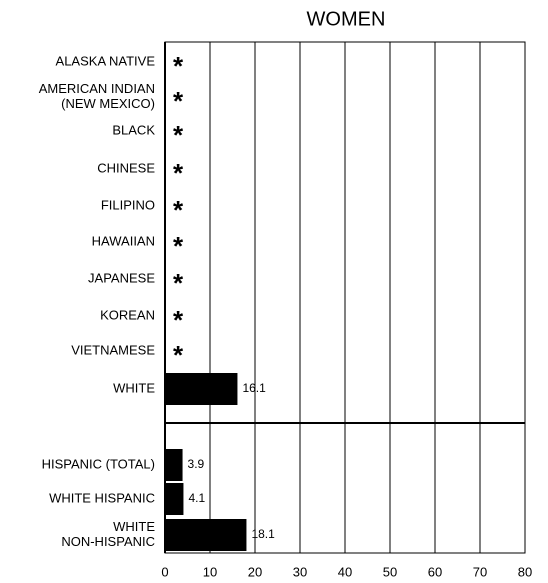 Image resolution: width=548 pixels, height=583 pixels. I want to click on x-tick-label: 80, so click(525, 571).